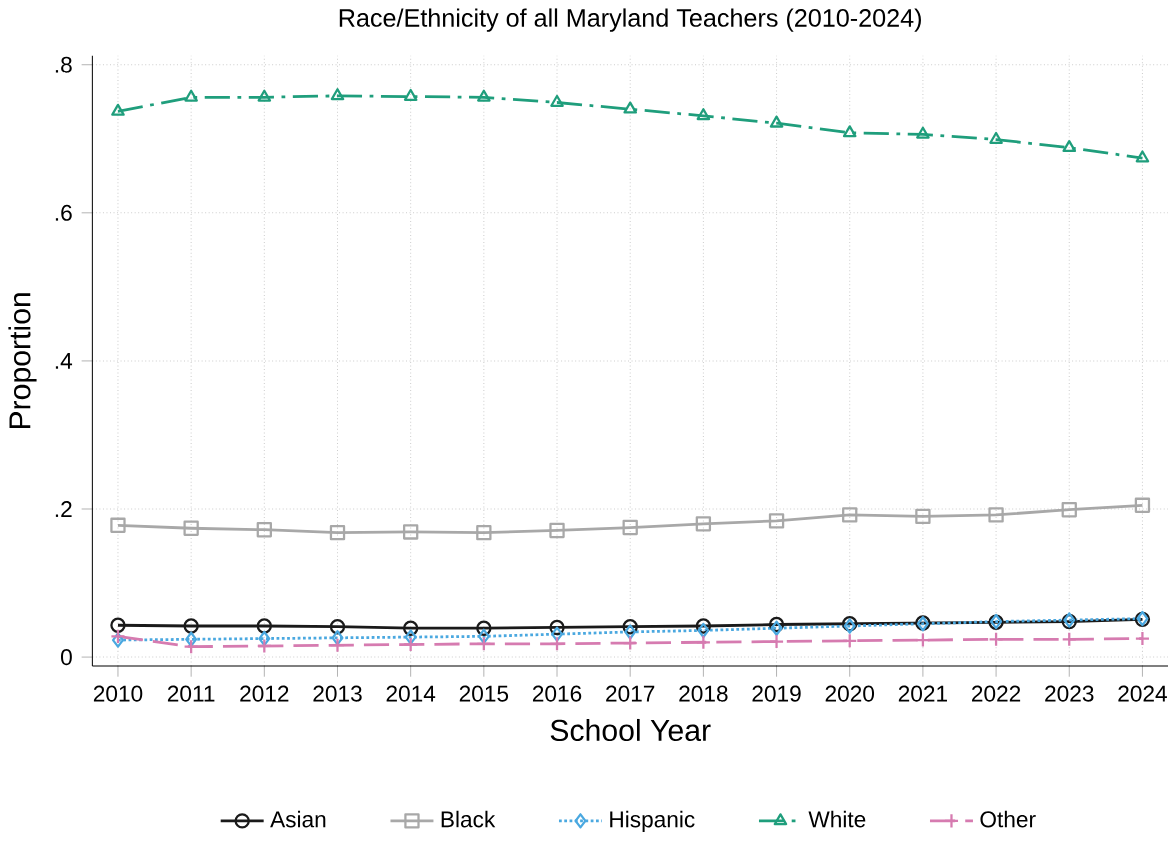  I want to click on x-tick-label: 2014, so click(411, 693).